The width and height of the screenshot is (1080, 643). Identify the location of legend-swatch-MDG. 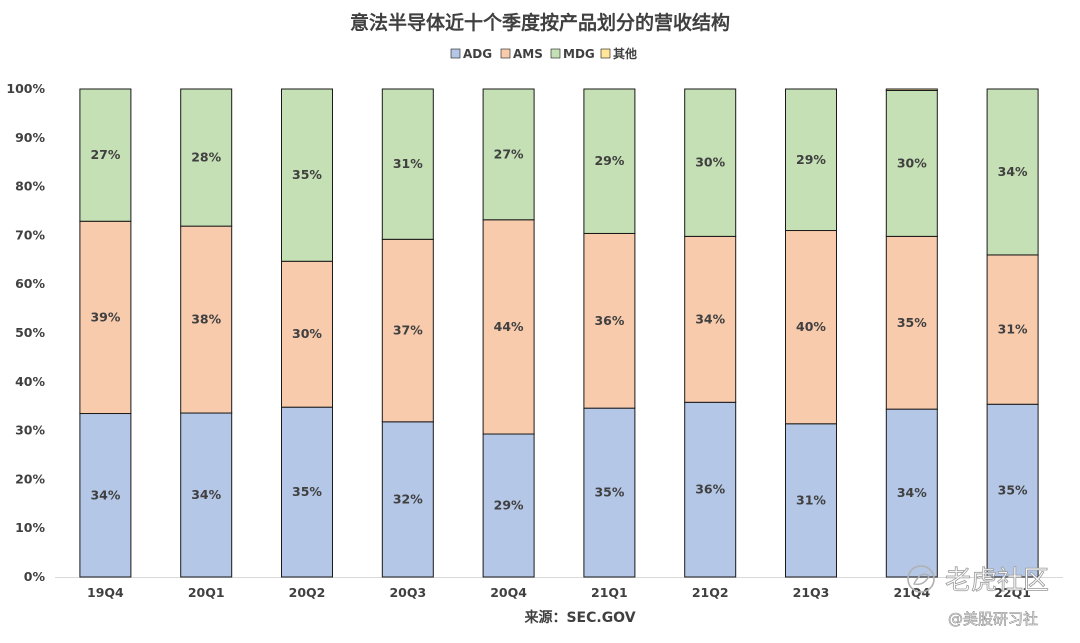
(555, 53).